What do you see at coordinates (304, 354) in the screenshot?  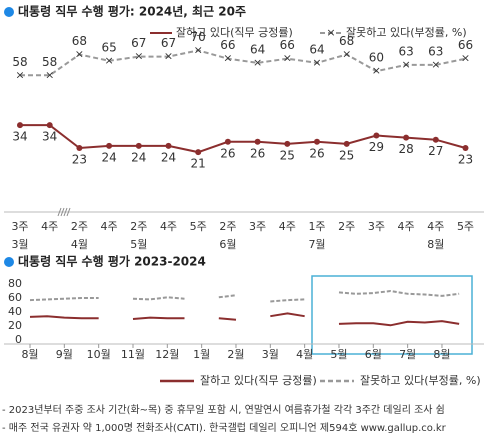 I see `x-tick-label: 4월` at bounding box center [304, 354].